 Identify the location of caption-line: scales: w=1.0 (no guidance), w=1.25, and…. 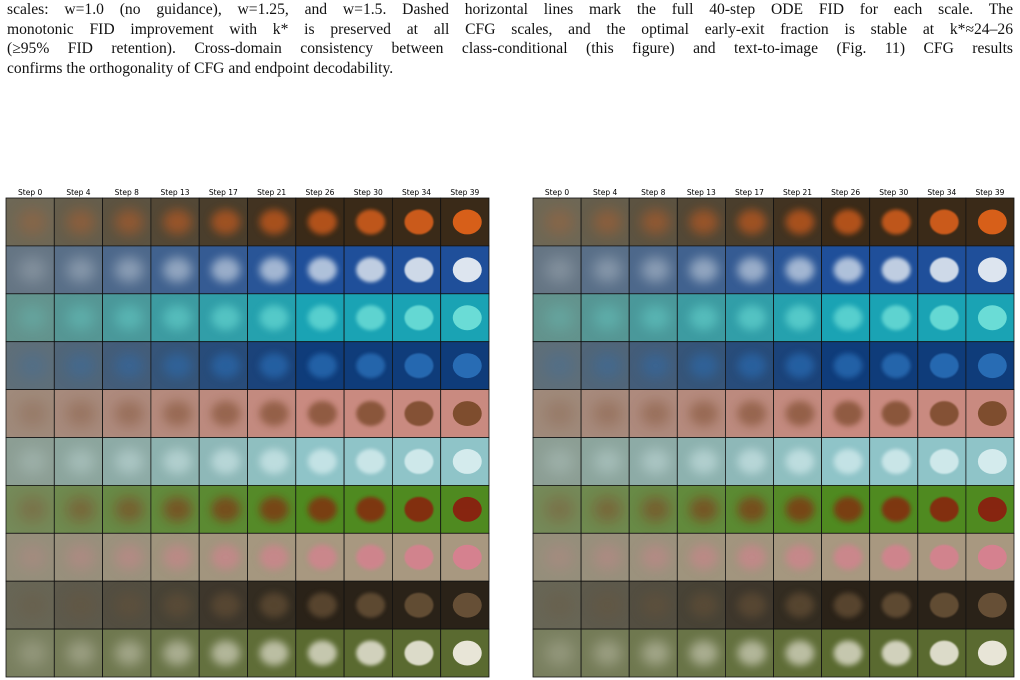
(510, 9).